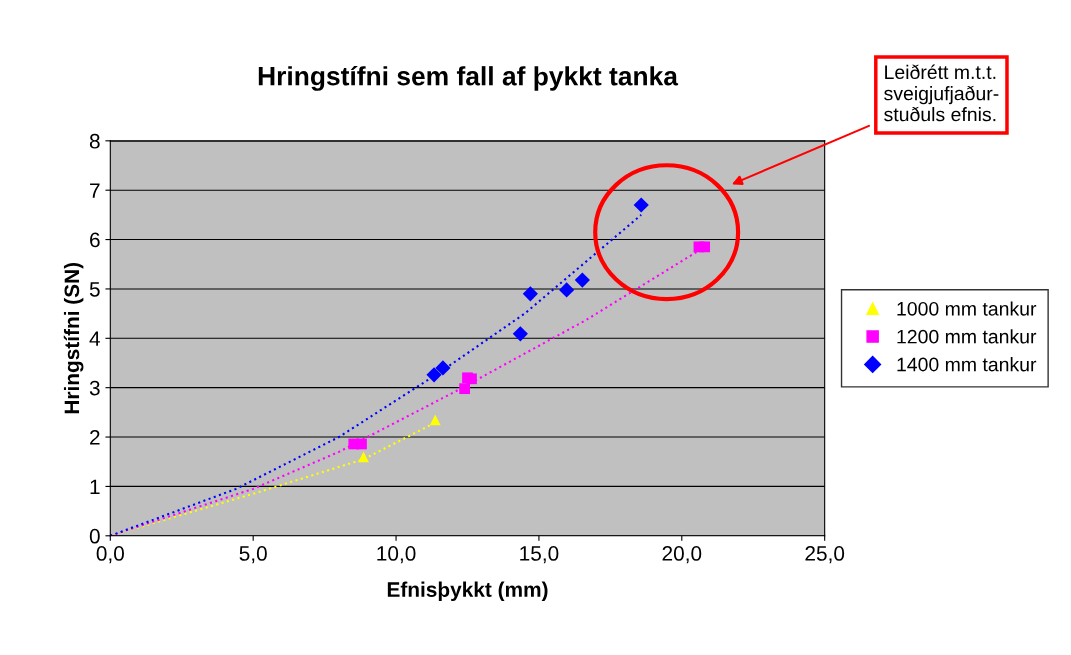  I want to click on y-axis-title: Hringstífni (SN), so click(73, 338).